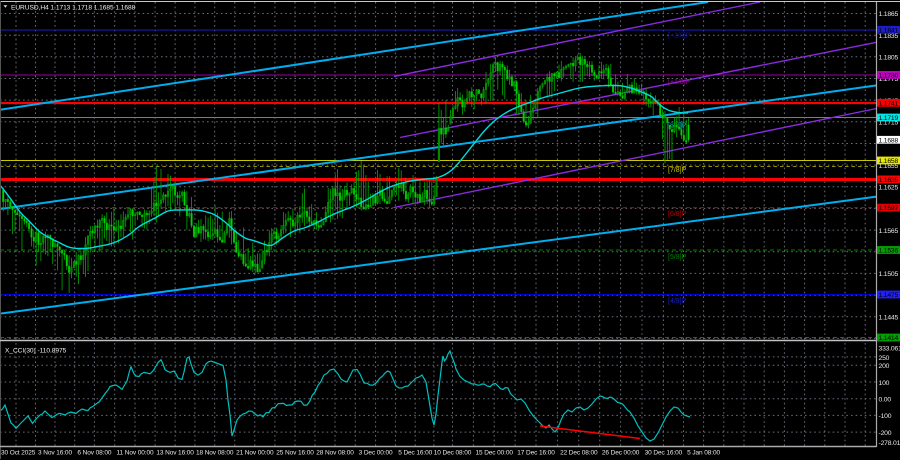 The image size is (900, 460). Describe the element at coordinates (94, 453) in the screenshot. I see `svg-text: 6 Nov 08:00` at that location.